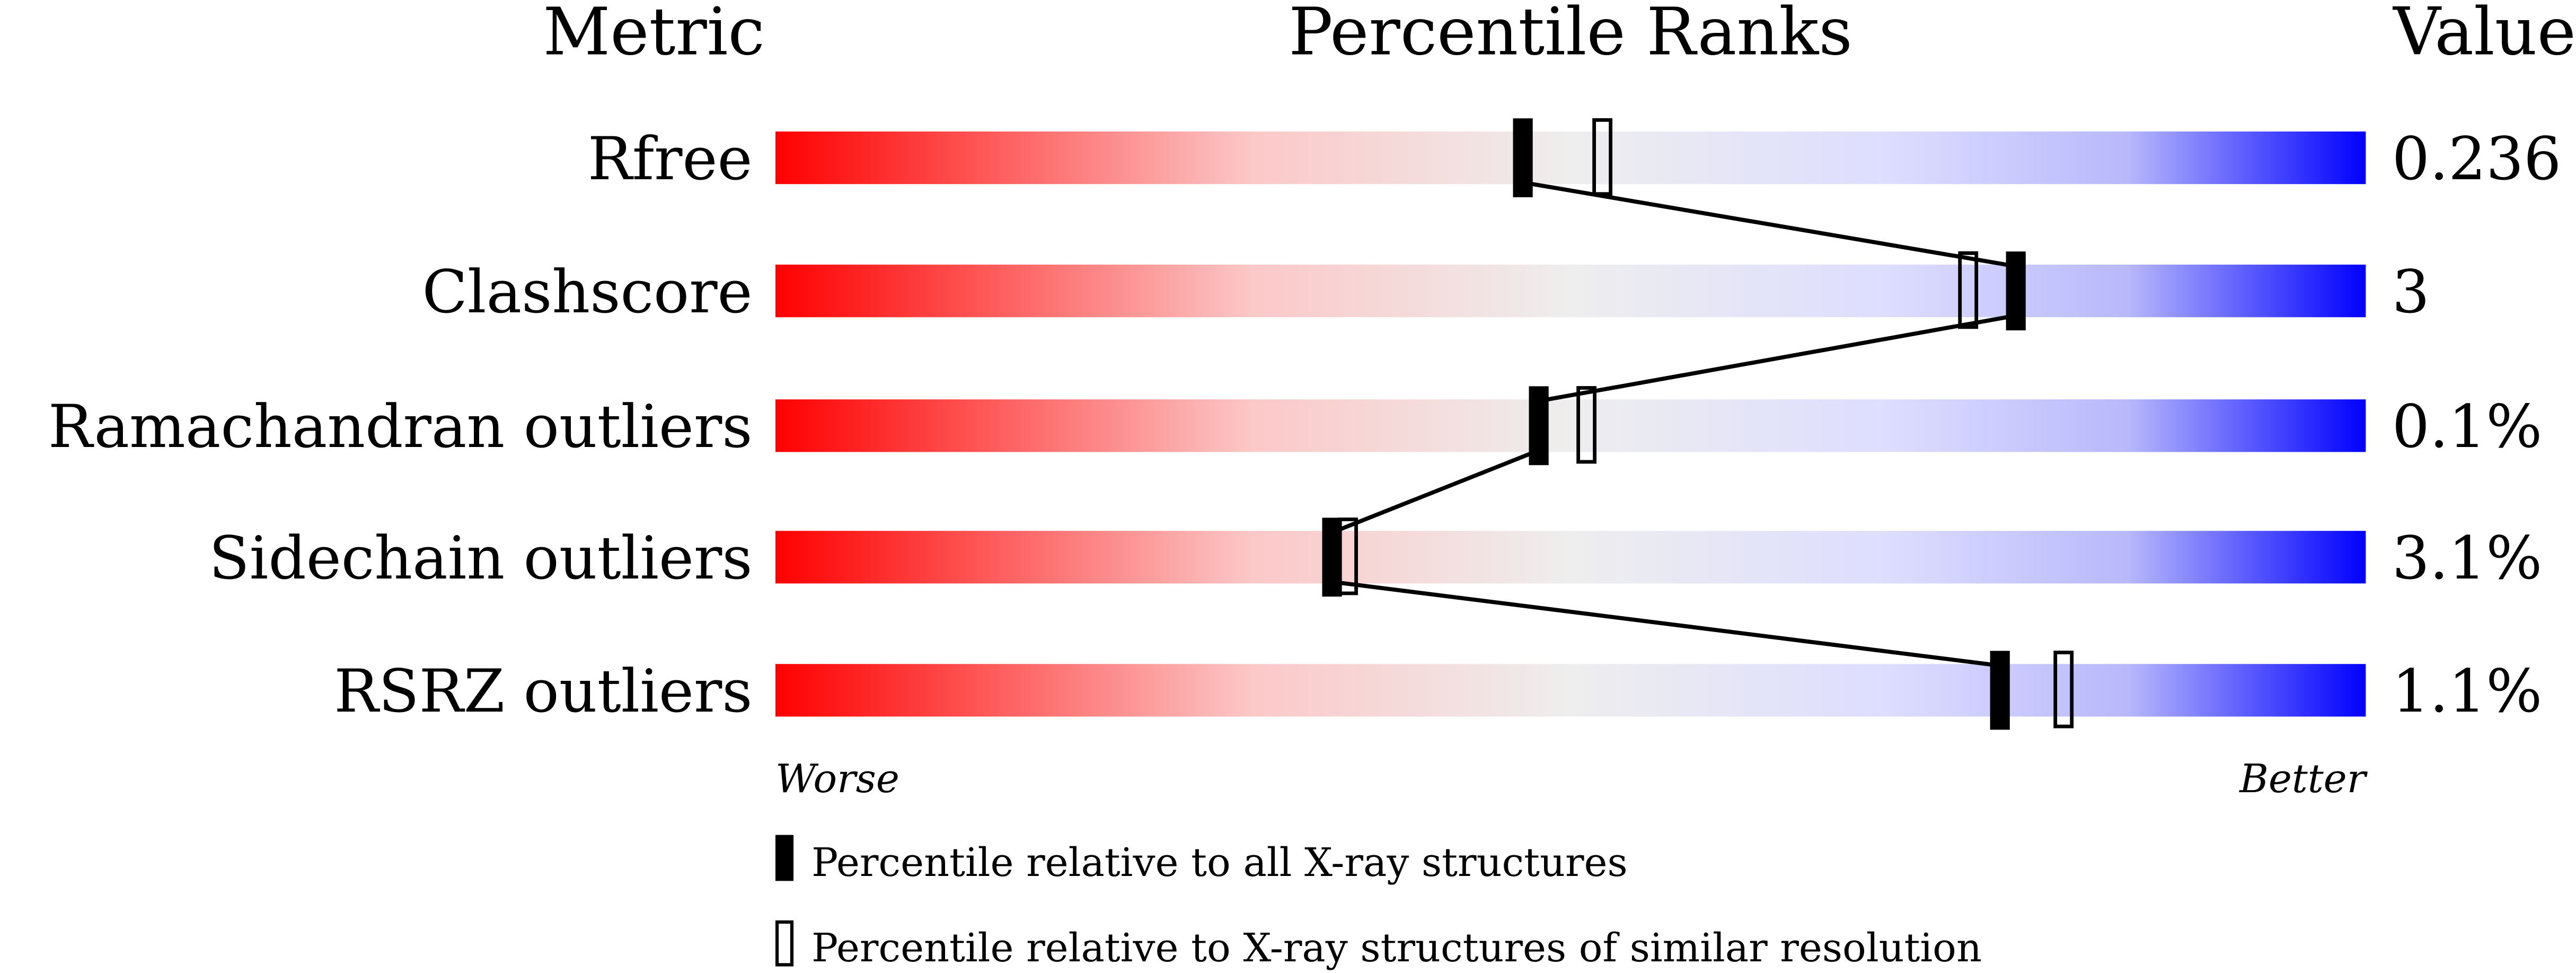 The height and width of the screenshot is (973, 2576). I want to click on header-percentile-ranks: Percentile Ranks, so click(1570, 35).